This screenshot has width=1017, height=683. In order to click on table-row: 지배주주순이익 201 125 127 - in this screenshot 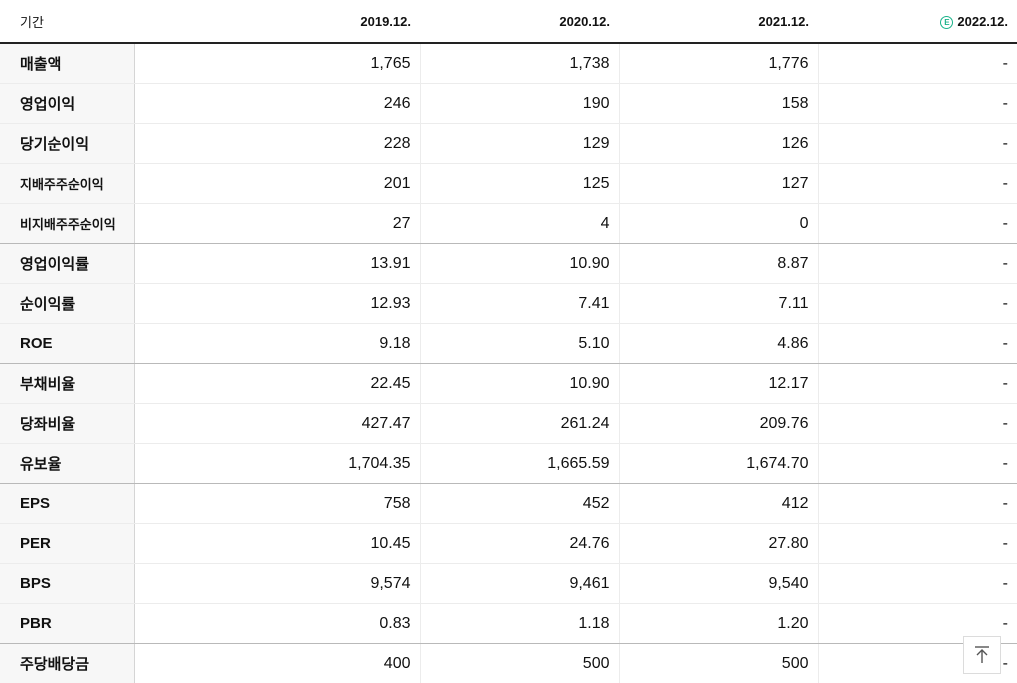, I will do `click(508, 183)`.